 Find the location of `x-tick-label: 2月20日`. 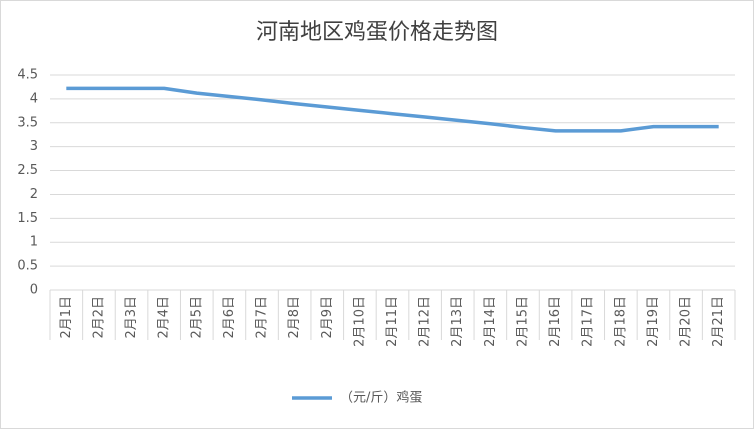

x-tick-label: 2月20日 is located at coordinates (686, 321).